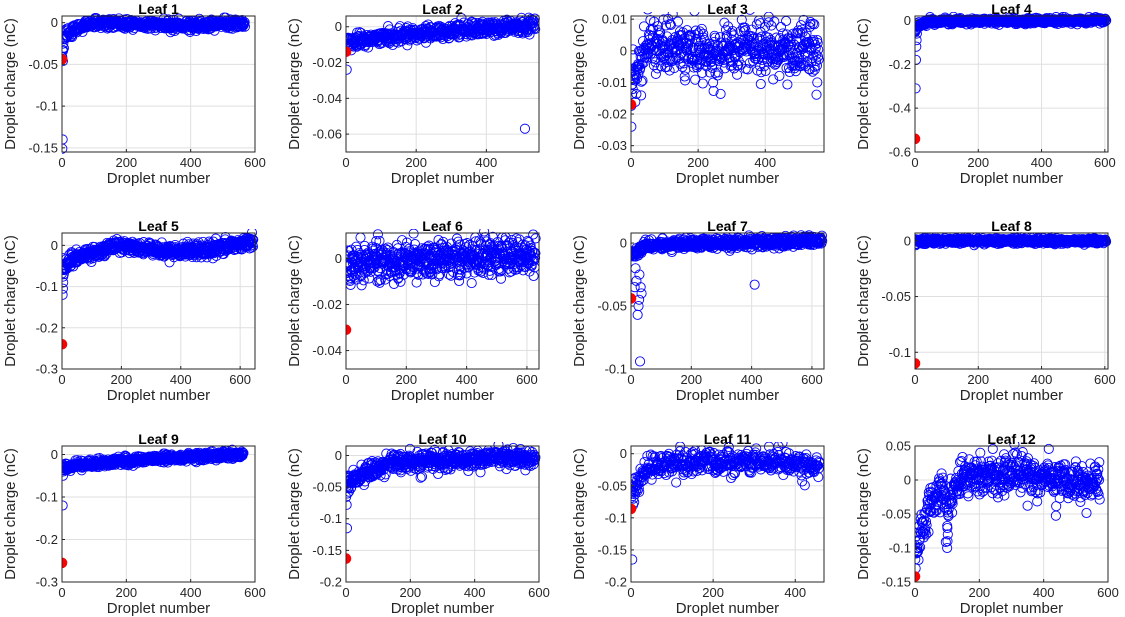 The image size is (1125, 617). Describe the element at coordinates (727, 9) in the screenshot. I see `panel-title: Leaf 3` at that location.